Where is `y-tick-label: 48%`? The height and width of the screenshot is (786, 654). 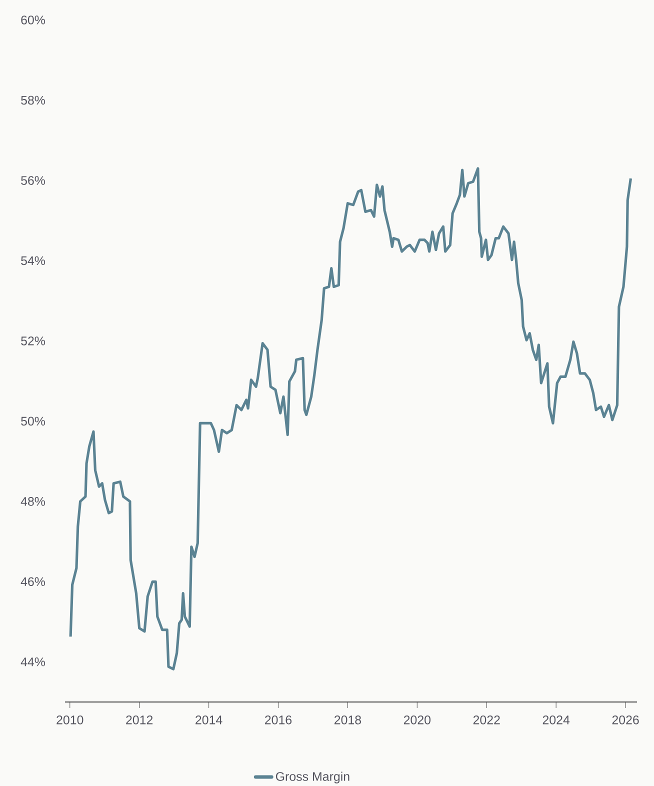 y-tick-label: 48% is located at coordinates (33, 501).